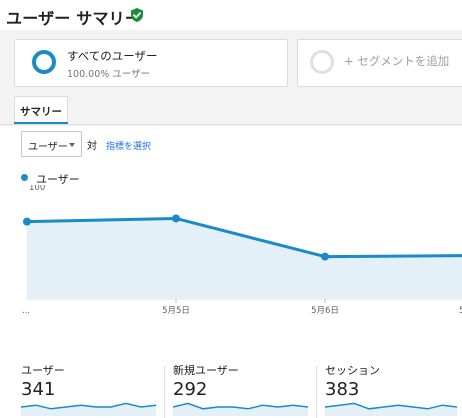 The height and width of the screenshot is (418, 462). Describe the element at coordinates (244, 237) in the screenshot. I see `series-line` at that location.